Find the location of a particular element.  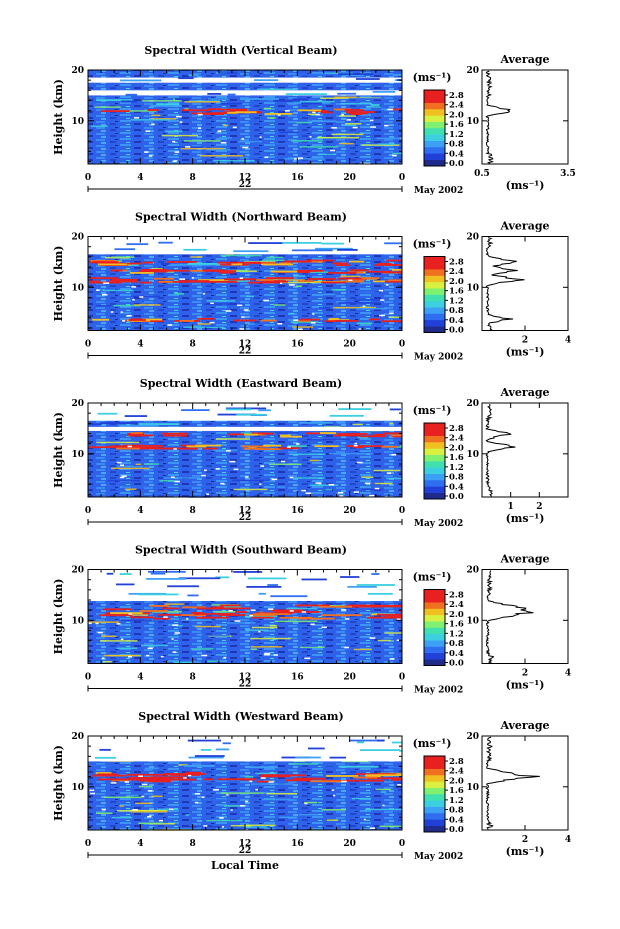

colorbar-tick-label: 0.4 is located at coordinates (456, 154).